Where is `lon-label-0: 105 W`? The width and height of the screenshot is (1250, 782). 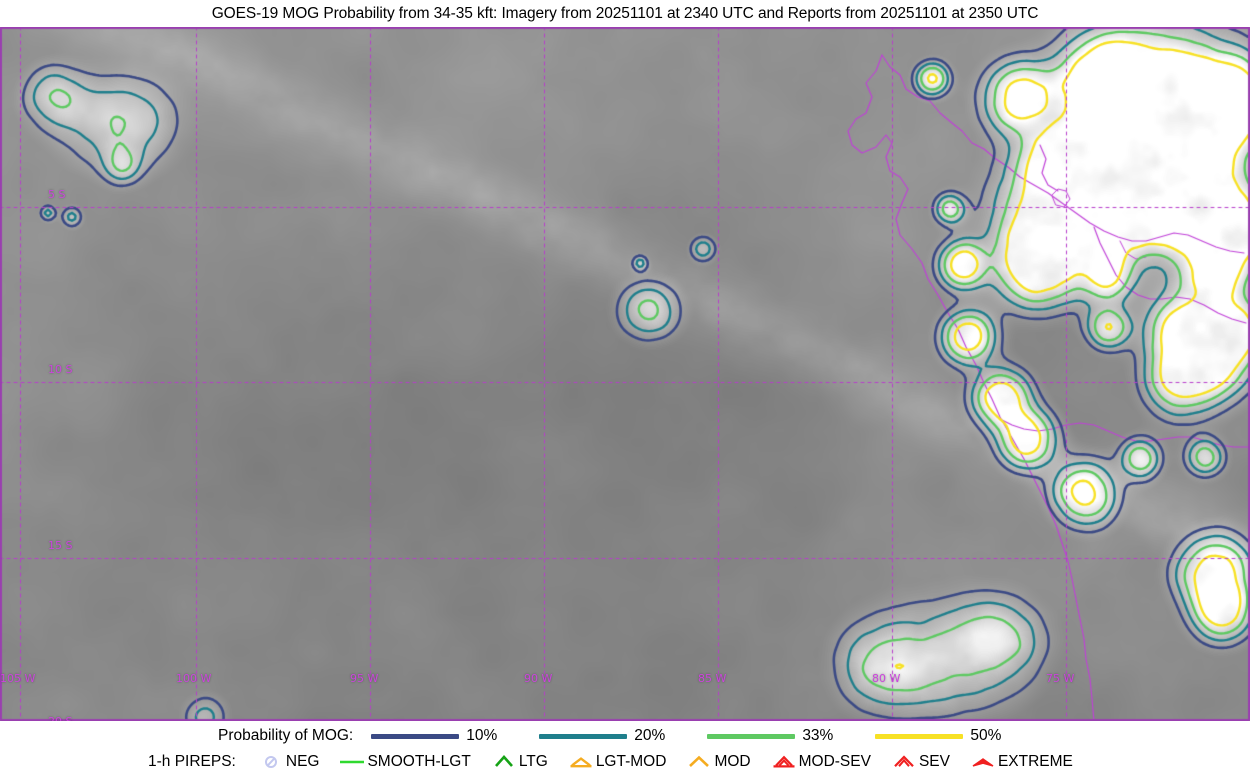
lon-label-0: 105 W is located at coordinates (18, 678).